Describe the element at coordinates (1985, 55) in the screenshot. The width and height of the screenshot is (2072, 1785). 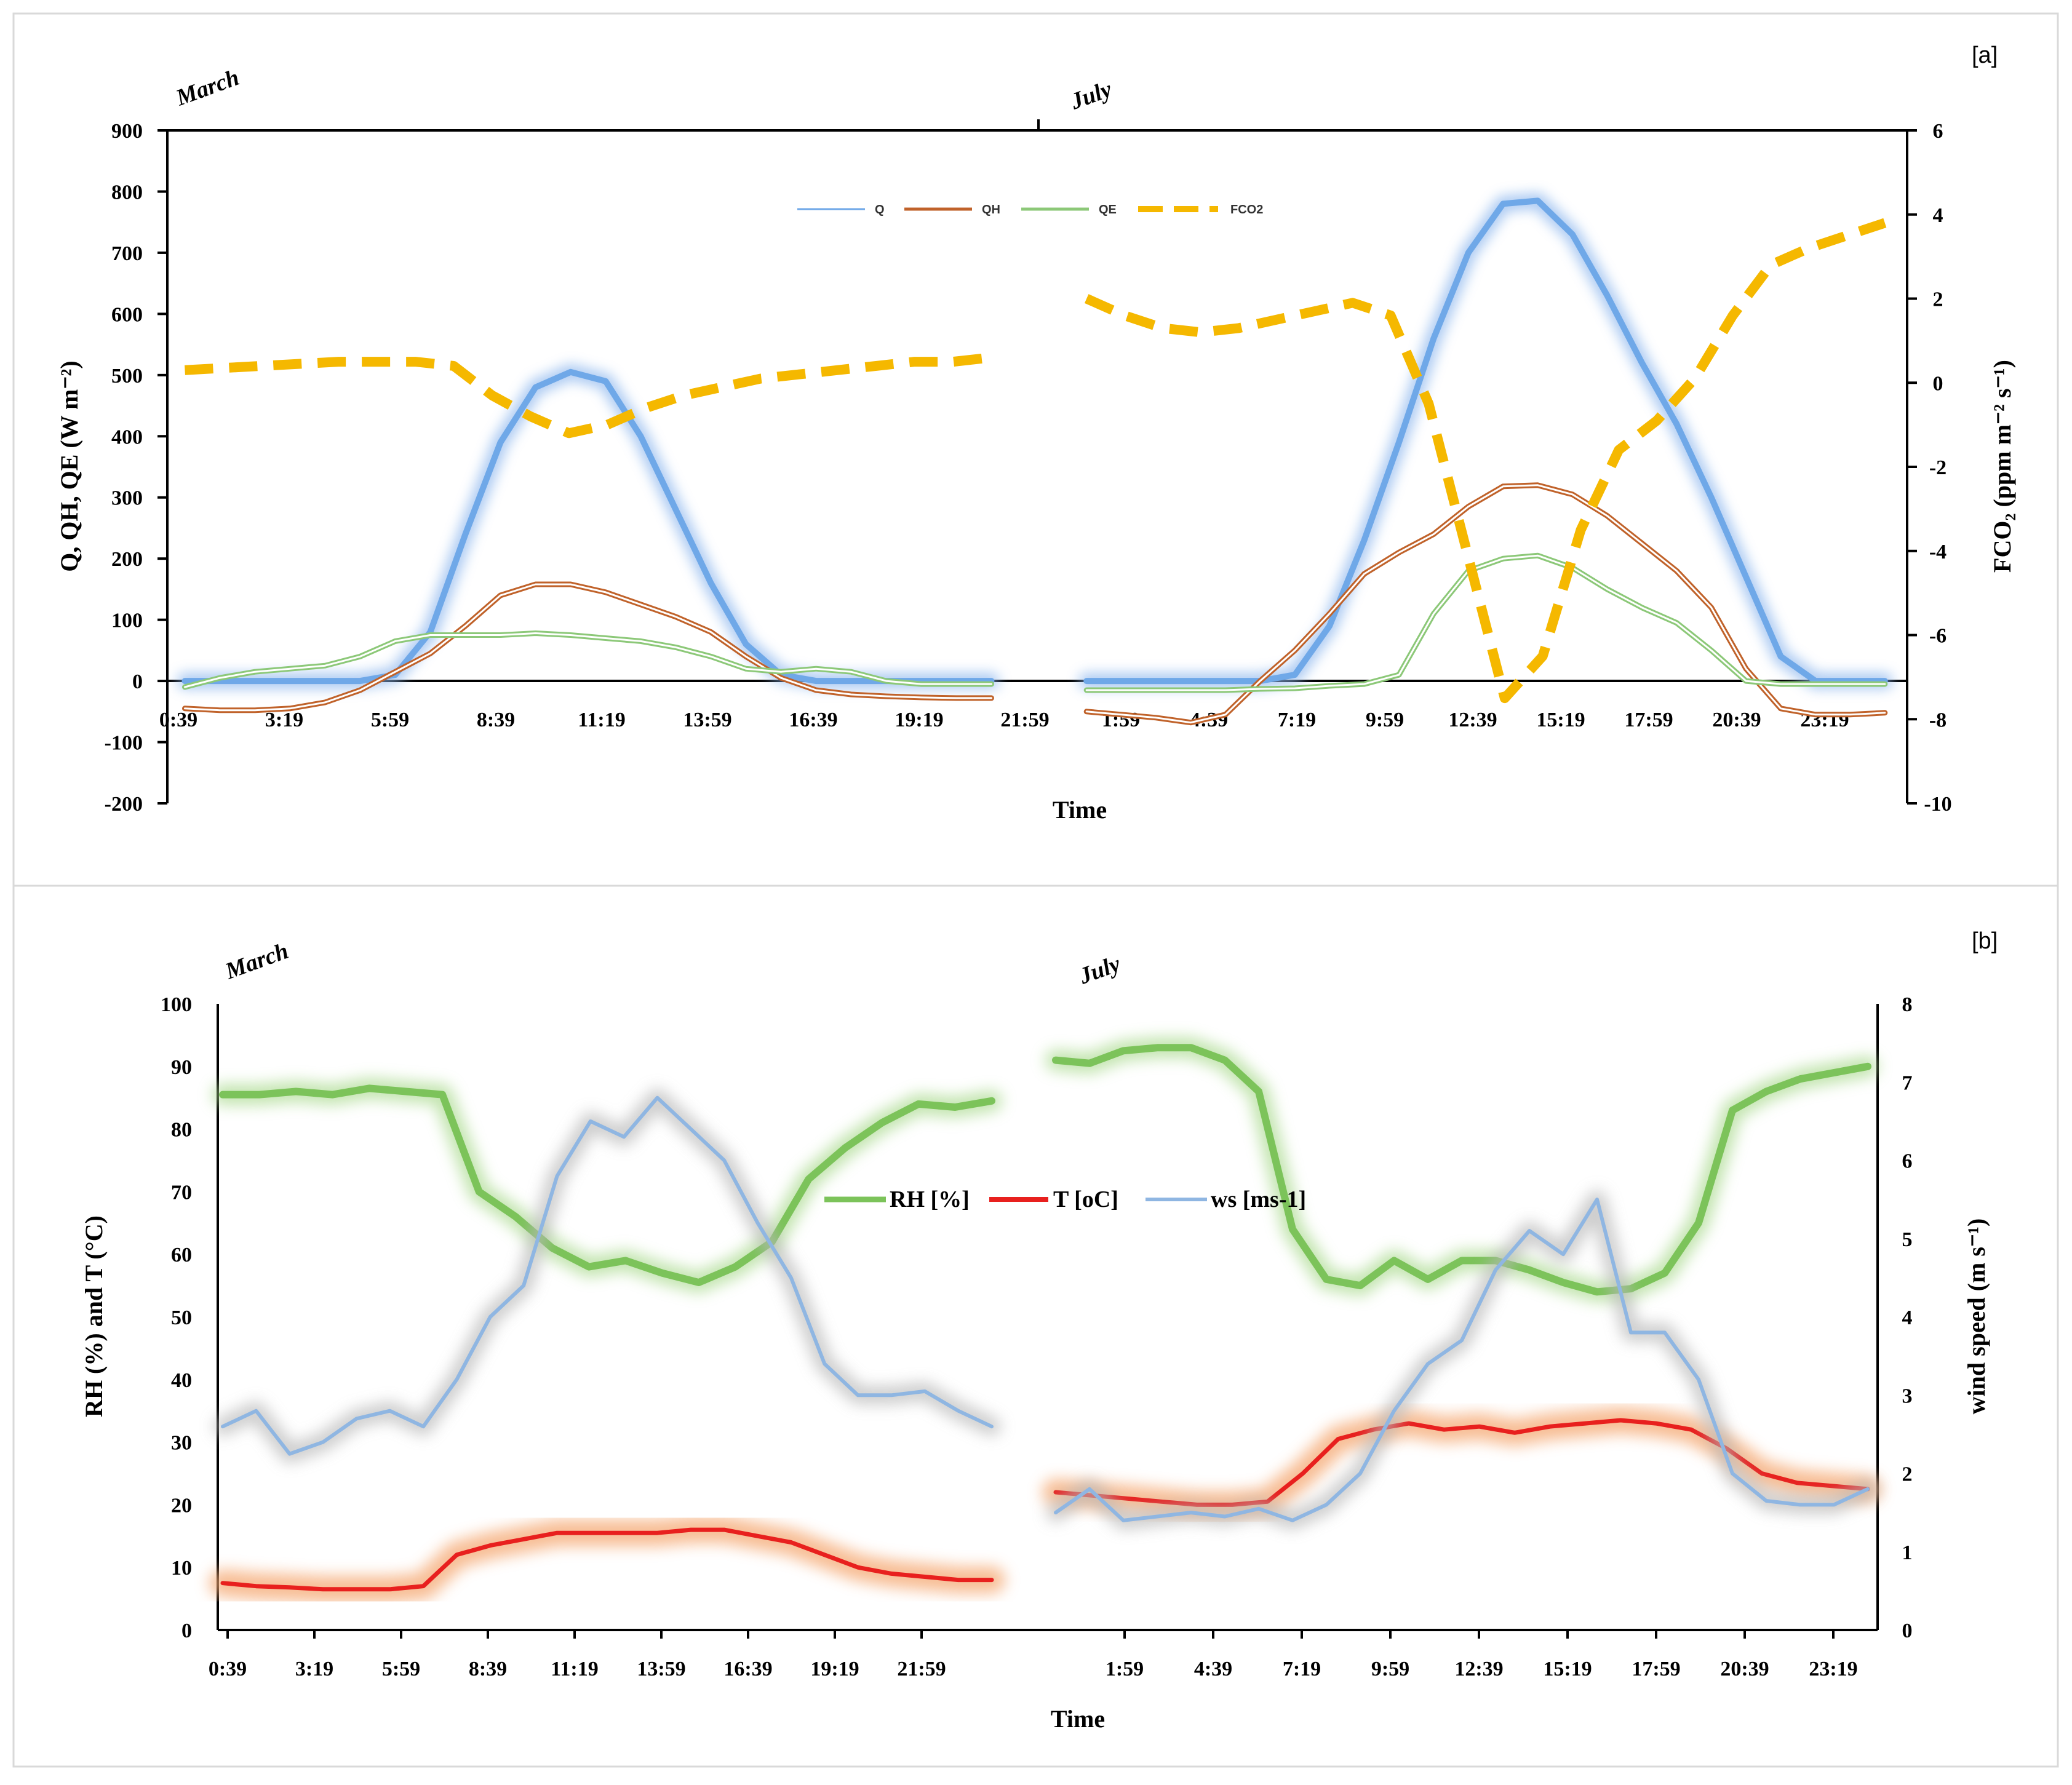
I see `panel-a-label: [a]` at that location.